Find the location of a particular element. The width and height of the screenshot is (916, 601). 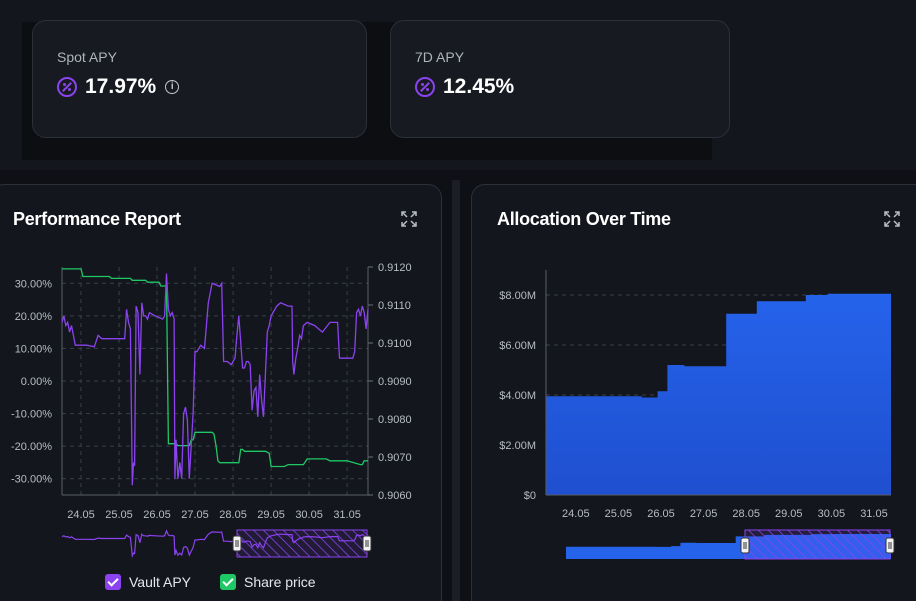

seven-day-apy-value: 12.45% is located at coordinates (479, 86).